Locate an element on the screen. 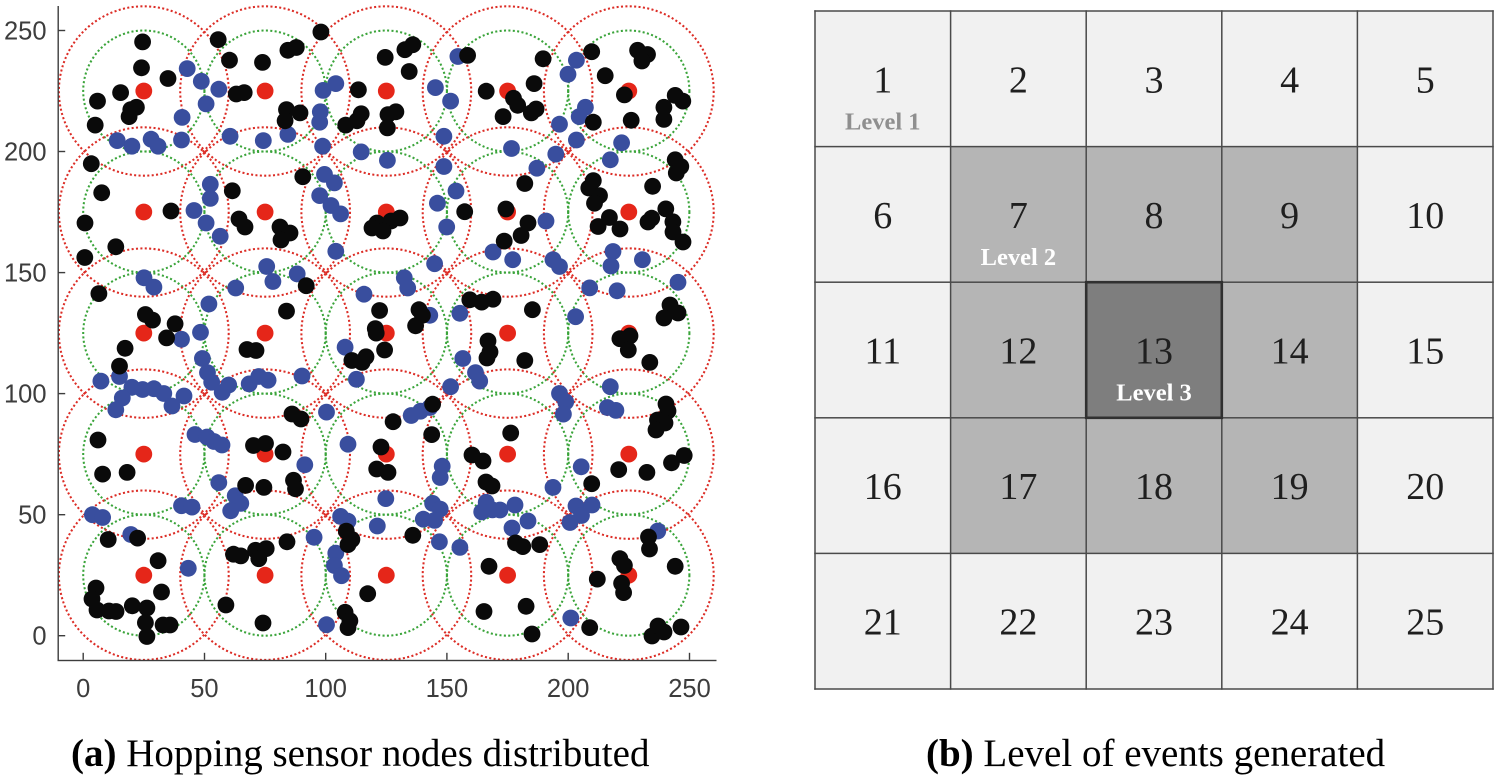 This screenshot has height=780, width=1500. svg-text: Level 1 is located at coordinates (883, 121).